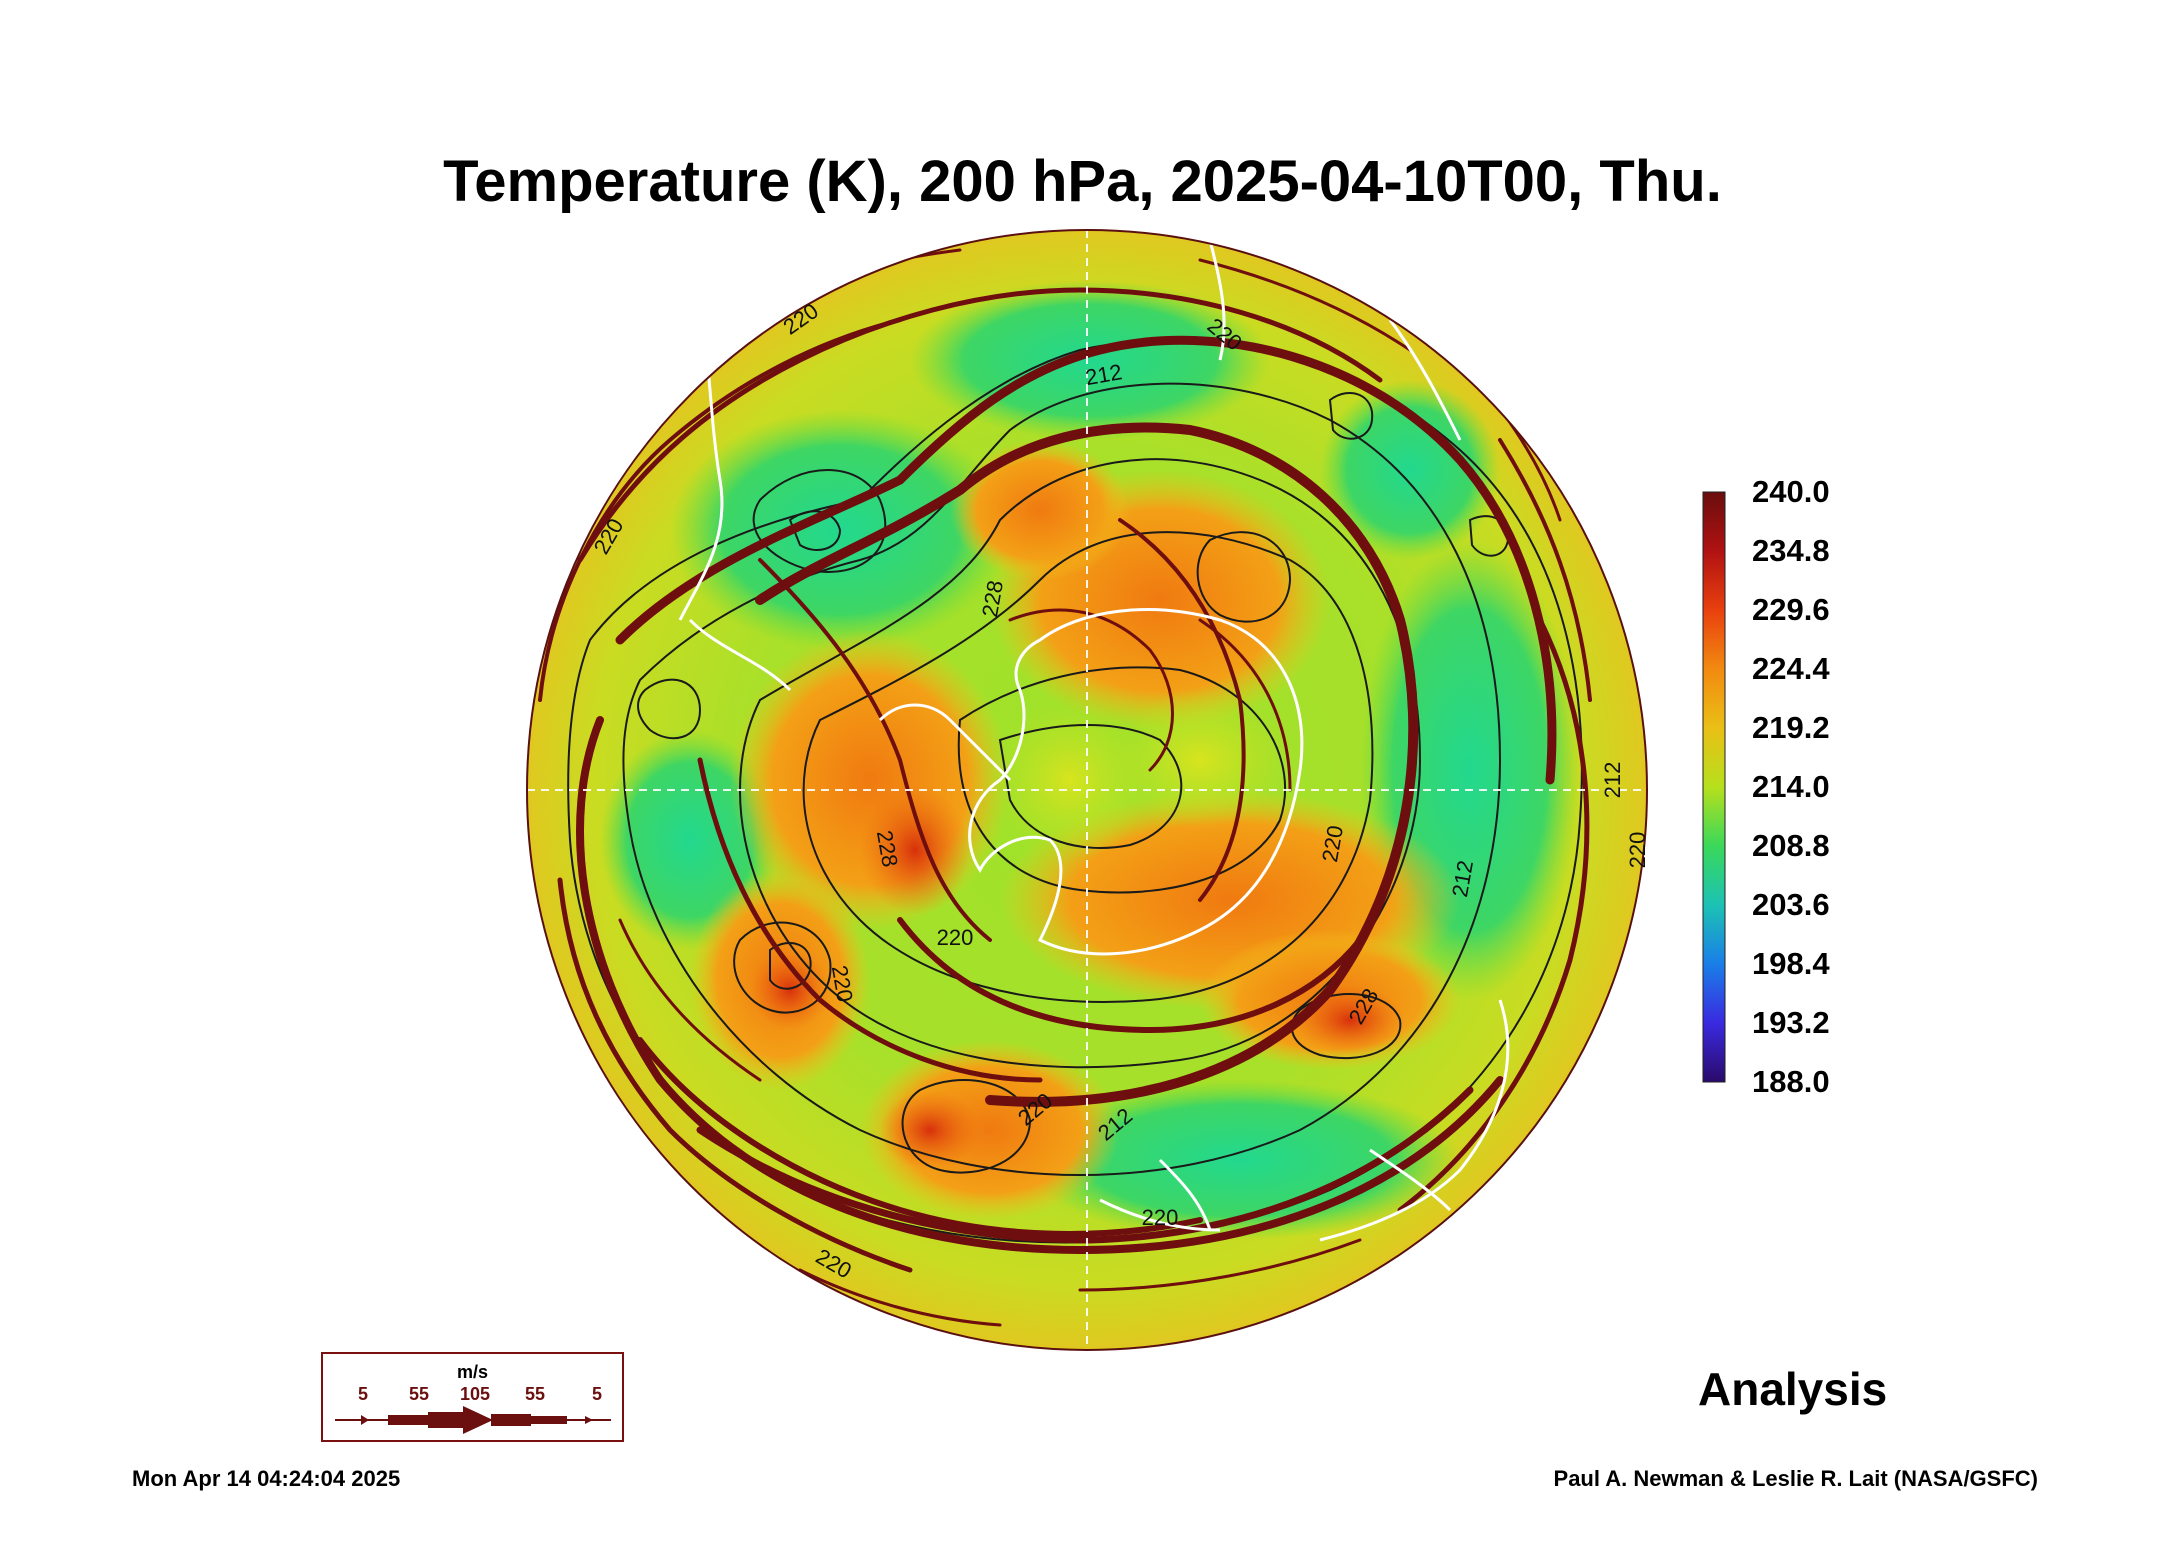 The image size is (2165, 1561). What do you see at coordinates (1714, 787) in the screenshot?
I see `colorbar` at bounding box center [1714, 787].